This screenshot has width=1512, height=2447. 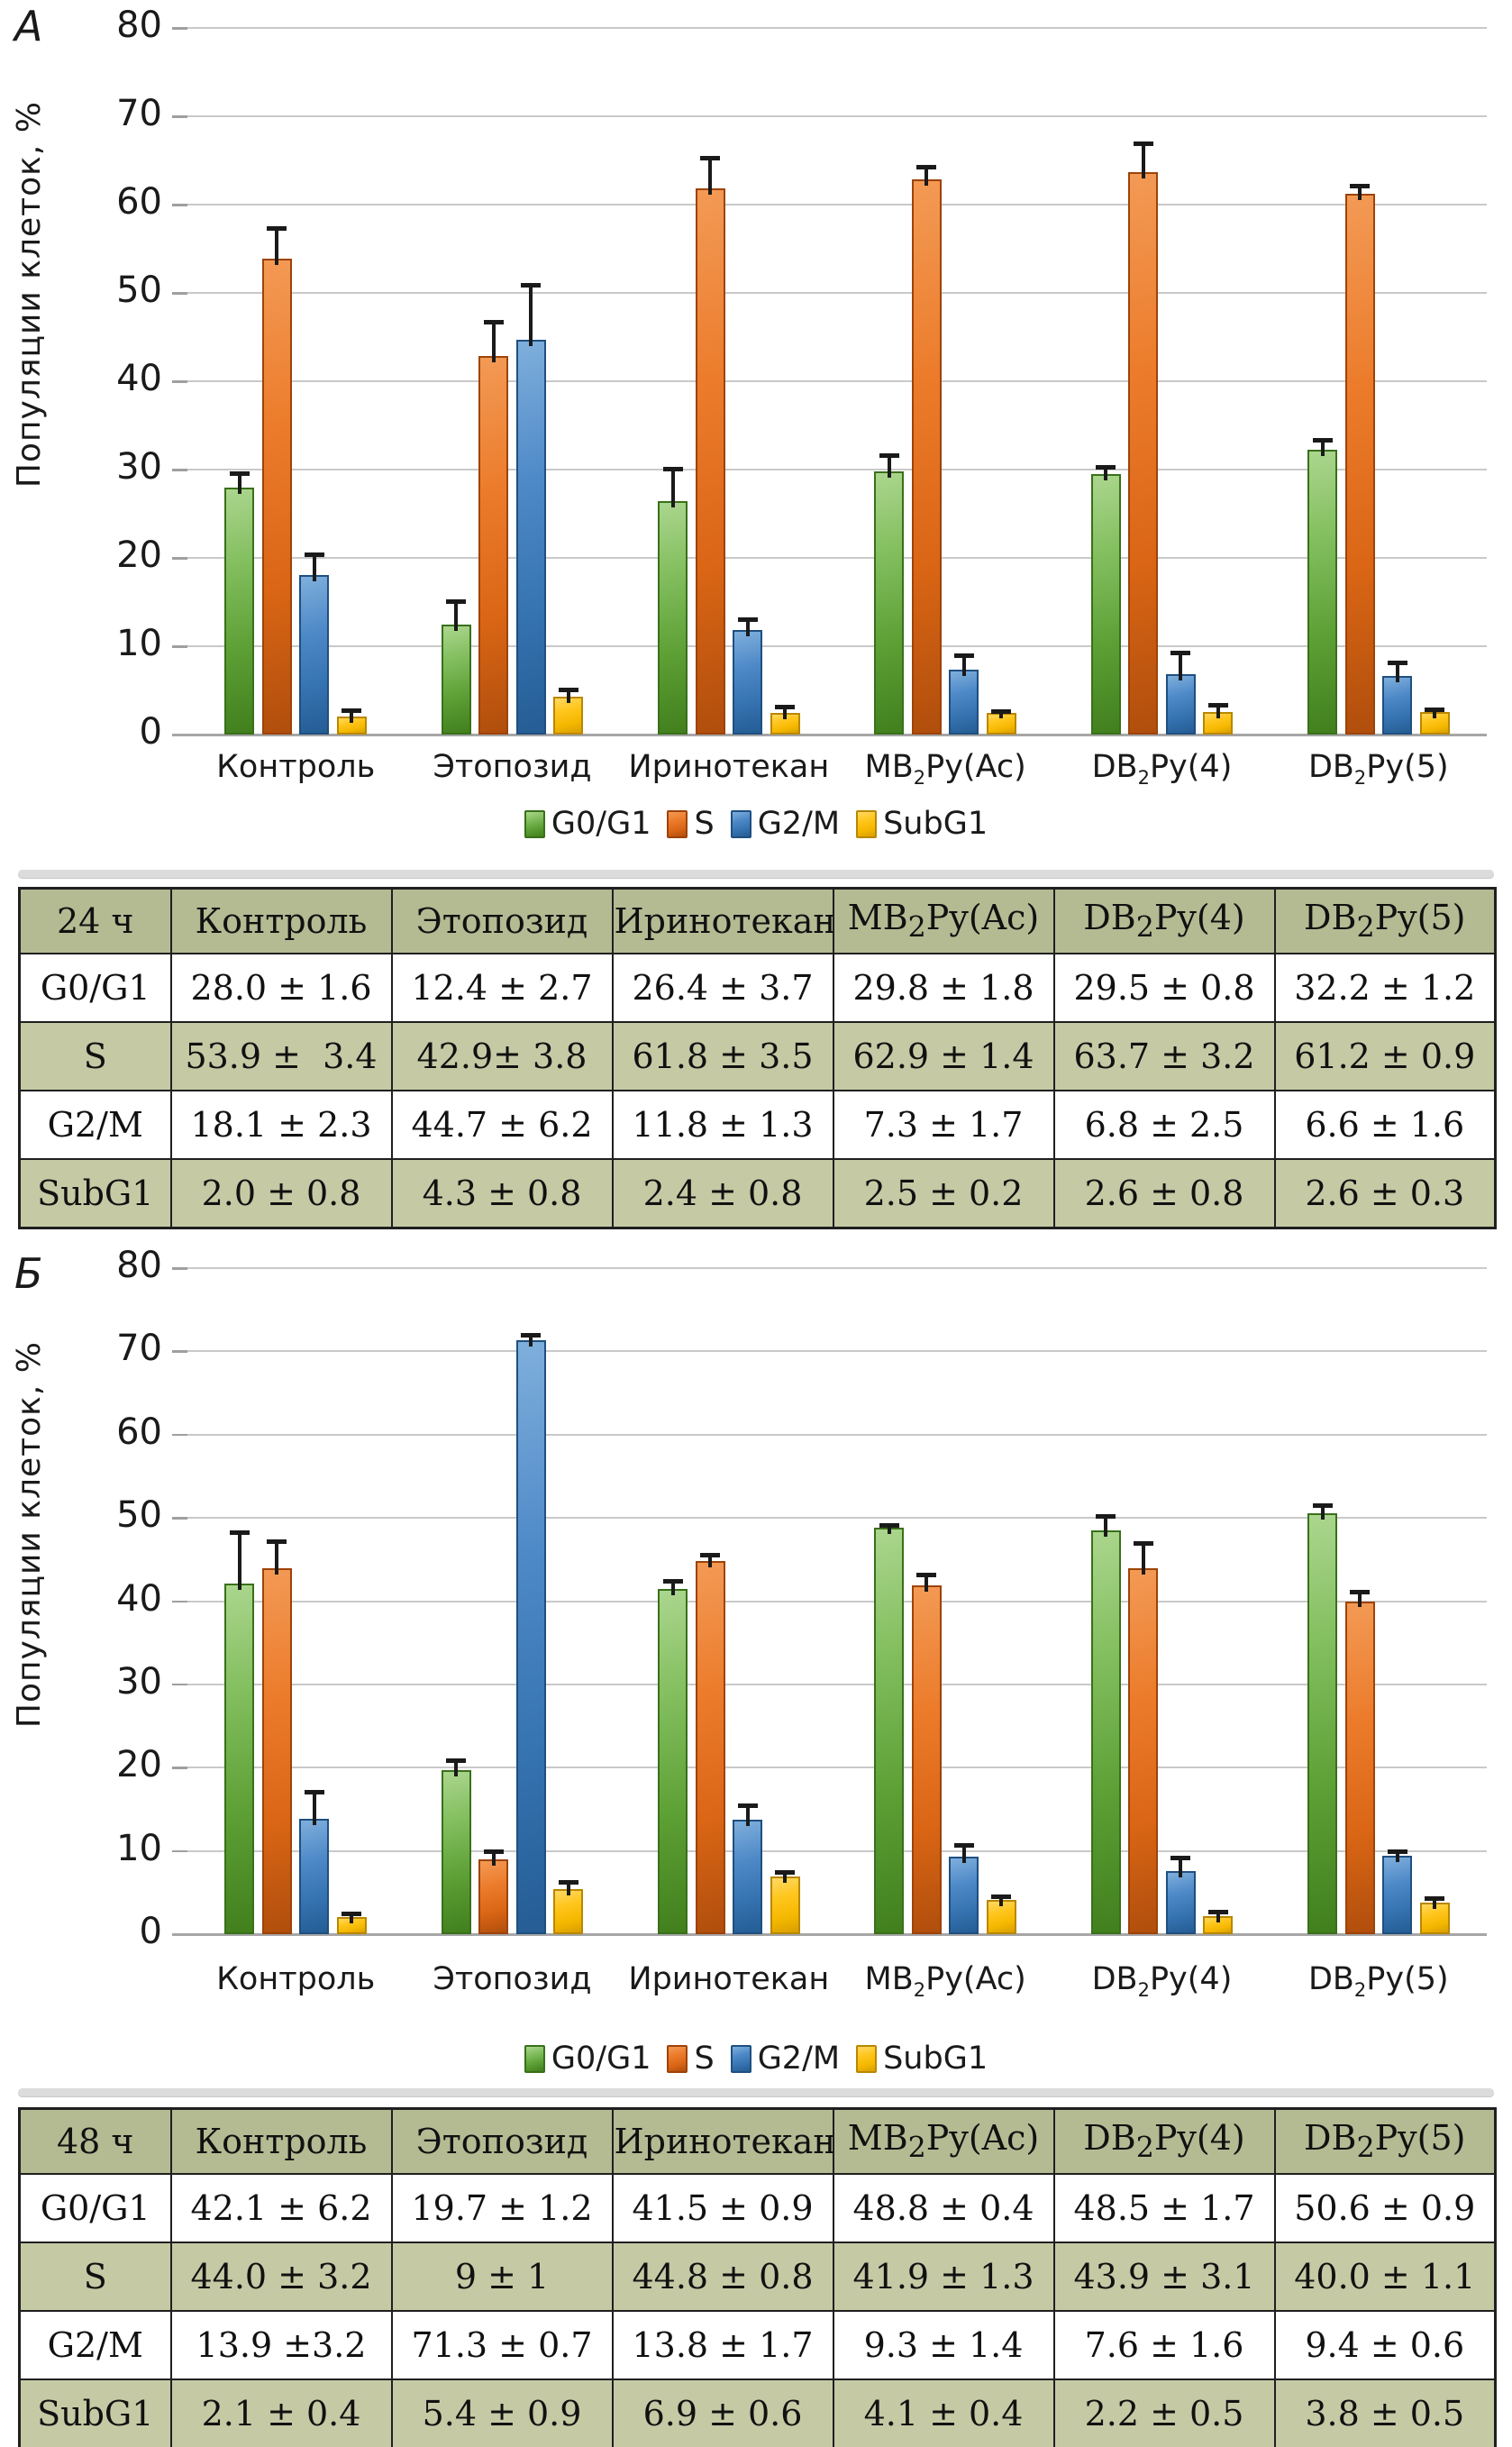 What do you see at coordinates (1378, 1981) in the screenshot?
I see `x-label-5: DB2Py(5)` at bounding box center [1378, 1981].